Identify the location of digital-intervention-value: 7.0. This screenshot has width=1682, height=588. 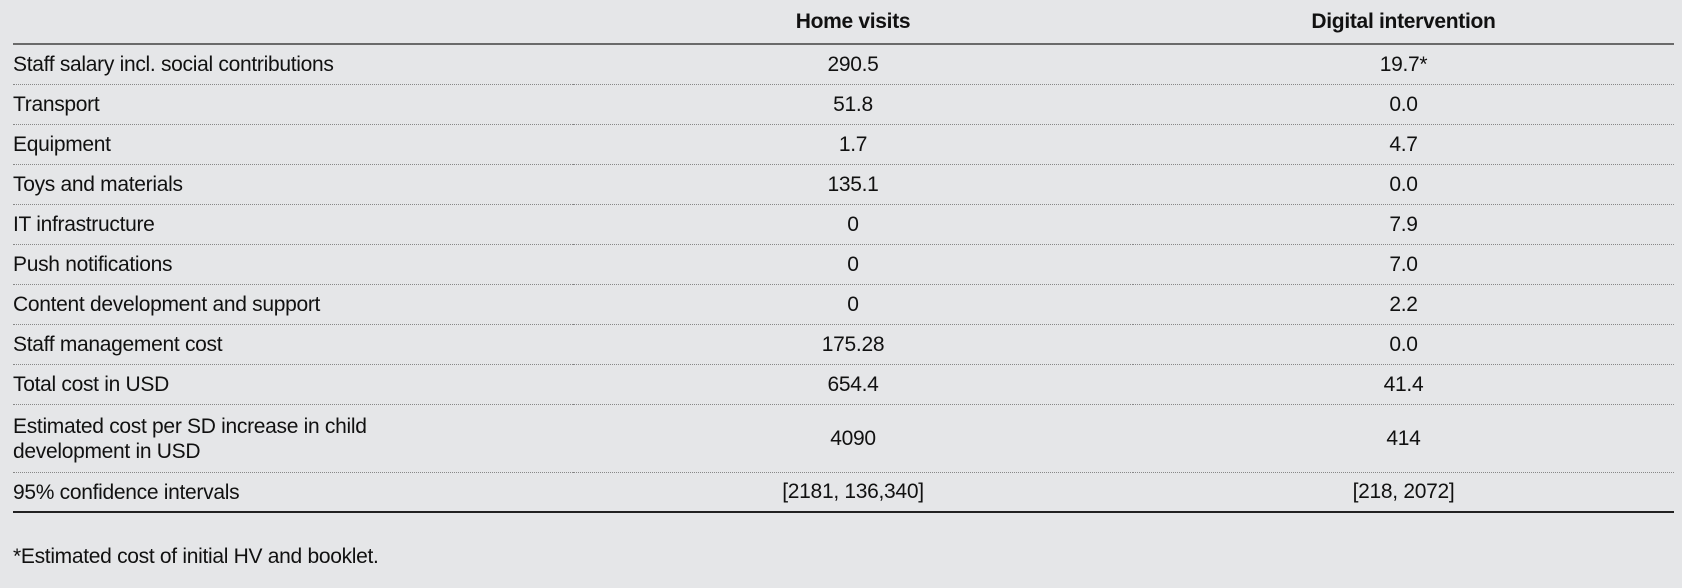
(1403, 264).